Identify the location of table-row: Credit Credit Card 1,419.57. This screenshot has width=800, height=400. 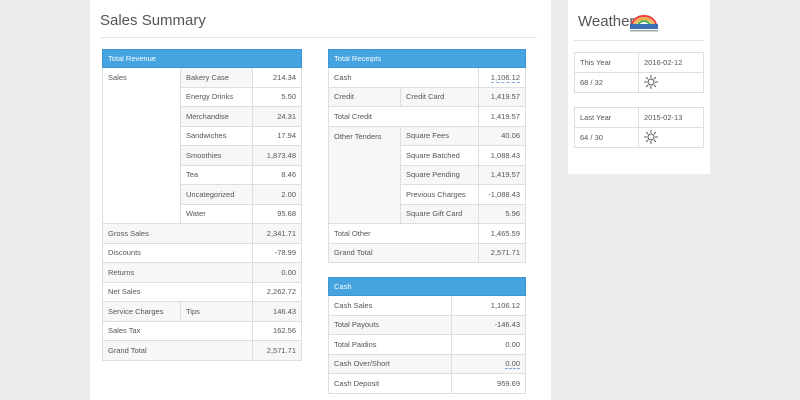
(427, 96).